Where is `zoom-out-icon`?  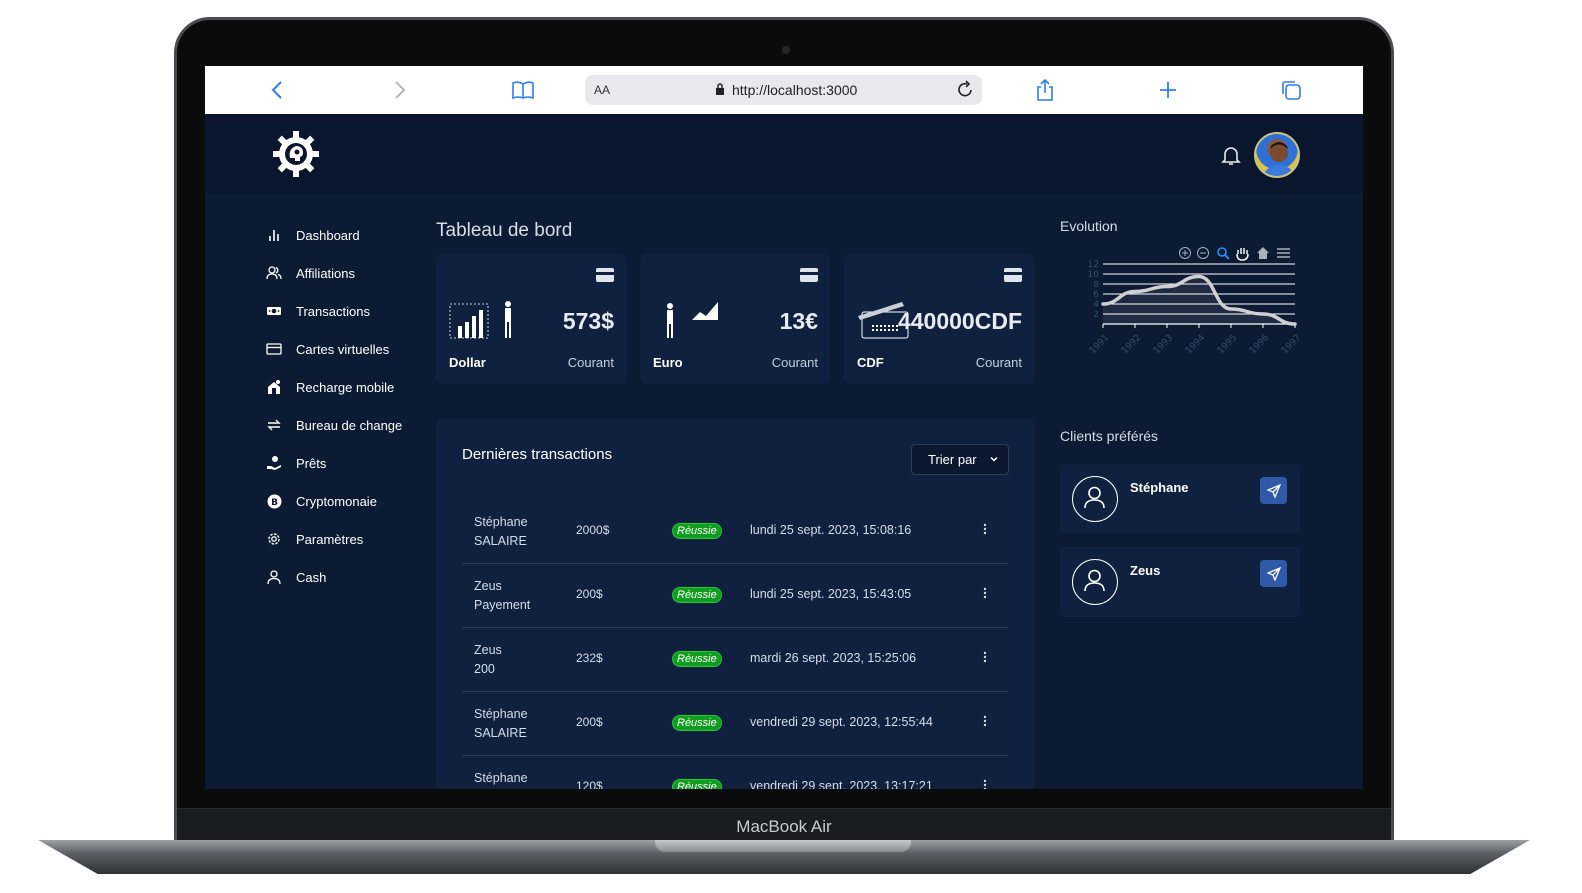 zoom-out-icon is located at coordinates (1203, 253).